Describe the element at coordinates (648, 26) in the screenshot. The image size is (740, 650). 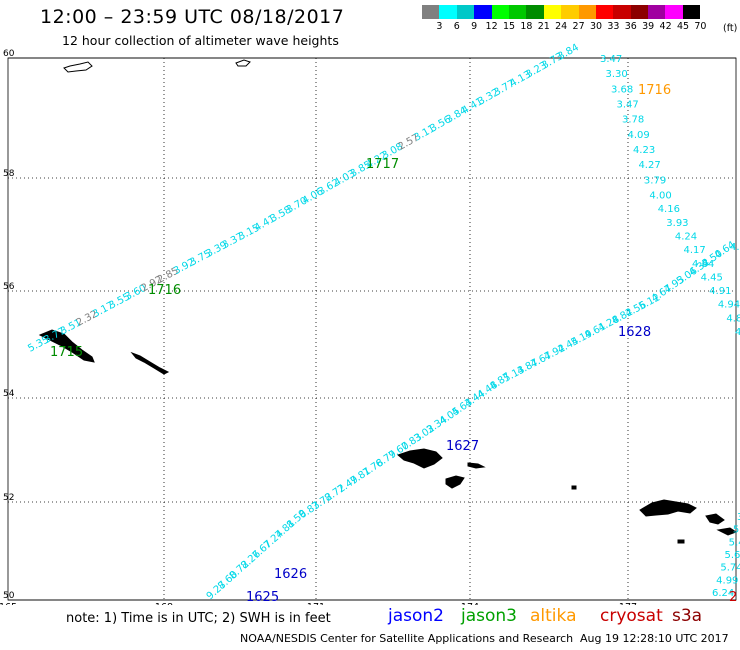
I see `color-scale-label: 39` at that location.